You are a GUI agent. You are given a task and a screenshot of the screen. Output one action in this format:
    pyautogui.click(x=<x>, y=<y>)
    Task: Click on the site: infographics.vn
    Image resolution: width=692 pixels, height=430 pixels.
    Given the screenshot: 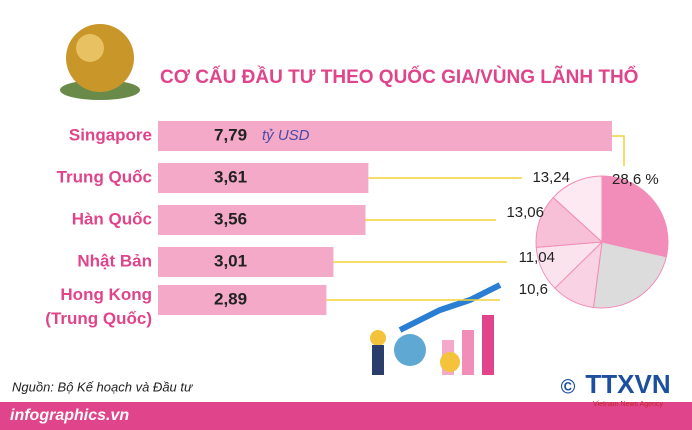 What is the action you would take?
    pyautogui.click(x=69, y=415)
    